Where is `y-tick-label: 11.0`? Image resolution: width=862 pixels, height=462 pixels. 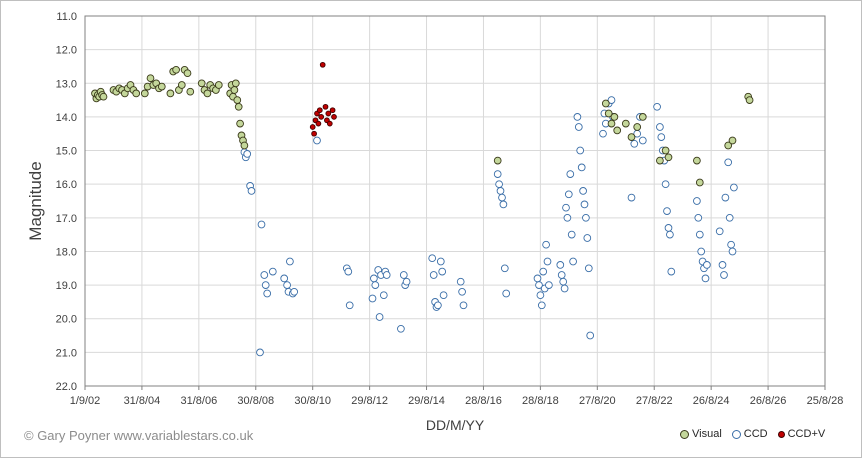
y-tick-label: 11.0 is located at coordinates (66, 17).